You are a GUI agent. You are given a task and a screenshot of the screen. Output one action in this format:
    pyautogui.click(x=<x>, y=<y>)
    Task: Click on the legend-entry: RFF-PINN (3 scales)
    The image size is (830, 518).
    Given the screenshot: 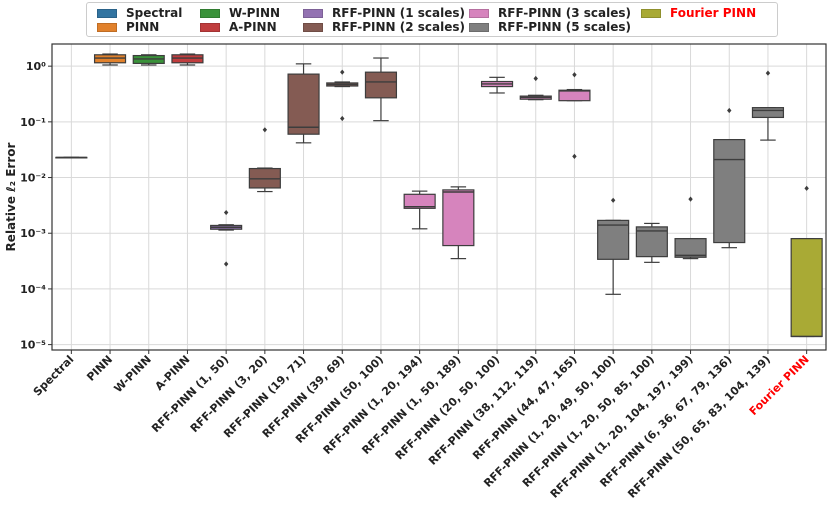 What is the action you would take?
    pyautogui.click(x=555, y=13)
    